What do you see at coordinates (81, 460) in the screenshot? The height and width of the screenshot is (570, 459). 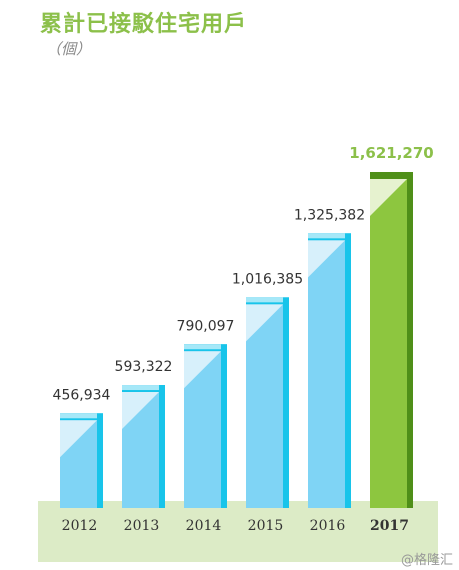 I see `bar-2012` at bounding box center [81, 460].